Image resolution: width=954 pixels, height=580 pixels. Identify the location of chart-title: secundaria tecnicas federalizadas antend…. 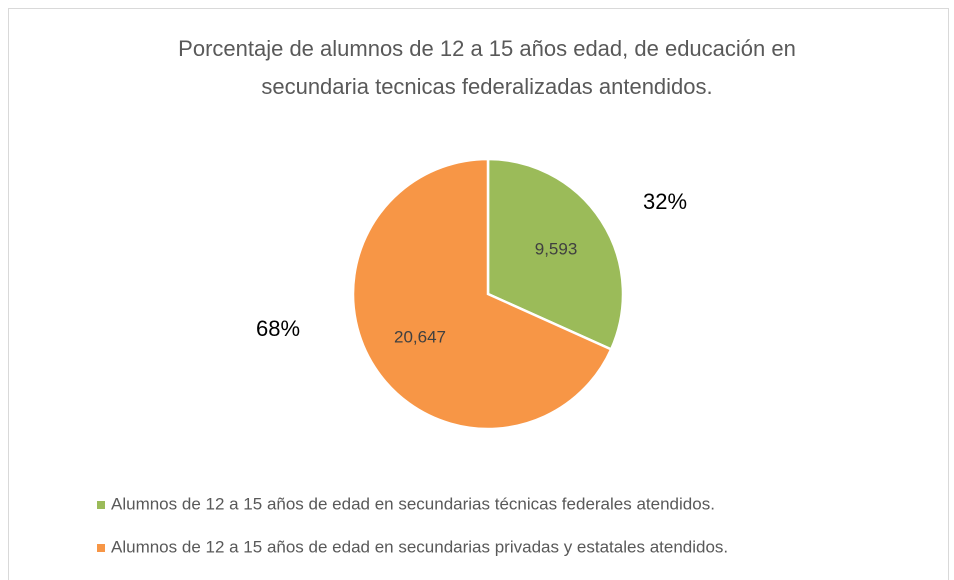
(486, 86).